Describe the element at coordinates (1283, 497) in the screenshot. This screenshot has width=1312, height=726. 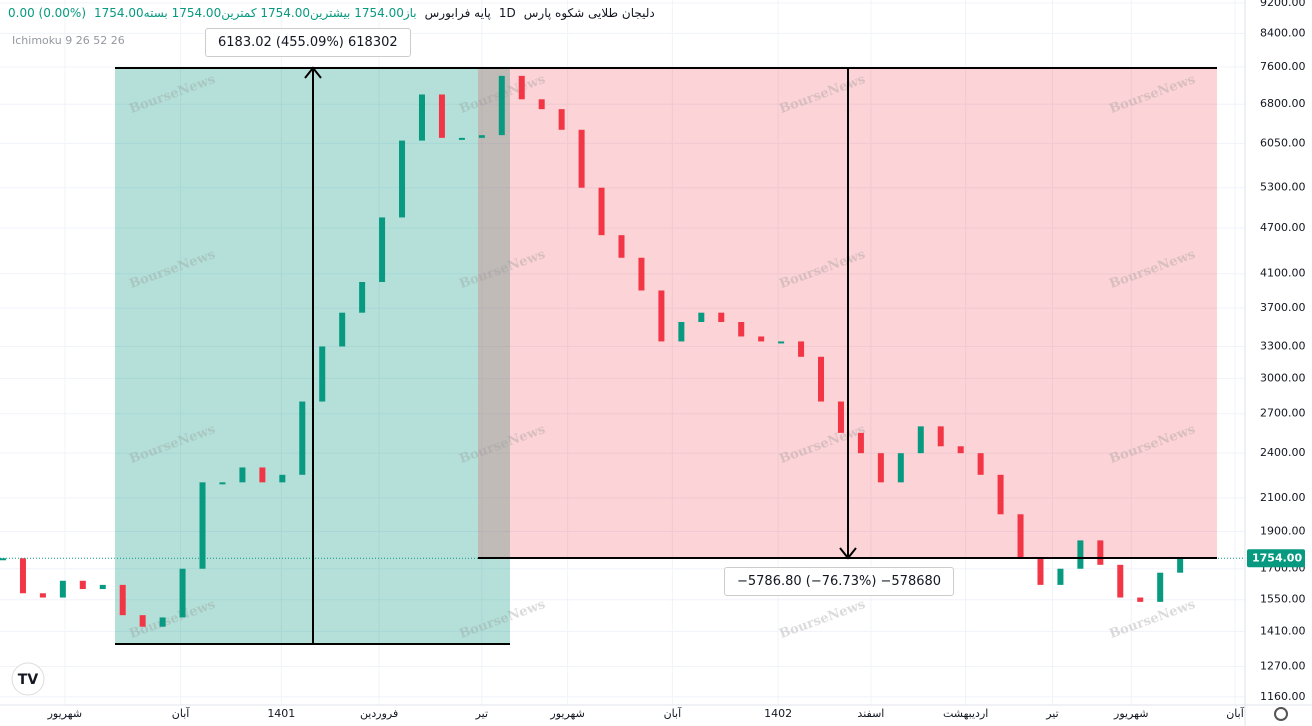
I see `y-tick-label: 2100.00` at that location.